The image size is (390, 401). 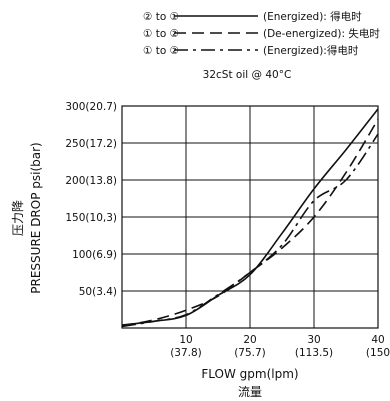 I want to click on legend-state: (Energized): 得电时, so click(x=312, y=16).